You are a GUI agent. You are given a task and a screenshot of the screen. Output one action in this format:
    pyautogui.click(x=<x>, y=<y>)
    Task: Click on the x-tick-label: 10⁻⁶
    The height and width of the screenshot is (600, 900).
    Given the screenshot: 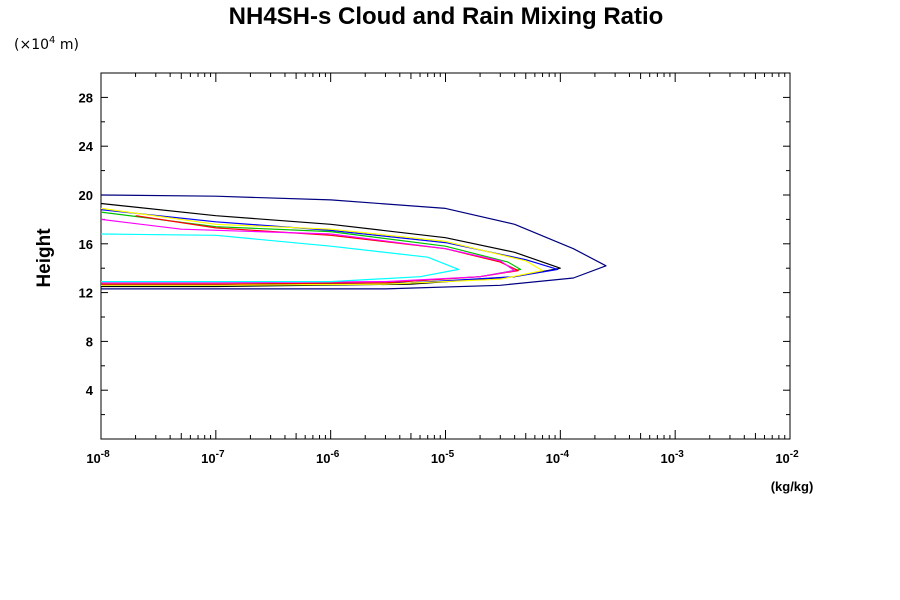 What is the action you would take?
    pyautogui.click(x=328, y=457)
    